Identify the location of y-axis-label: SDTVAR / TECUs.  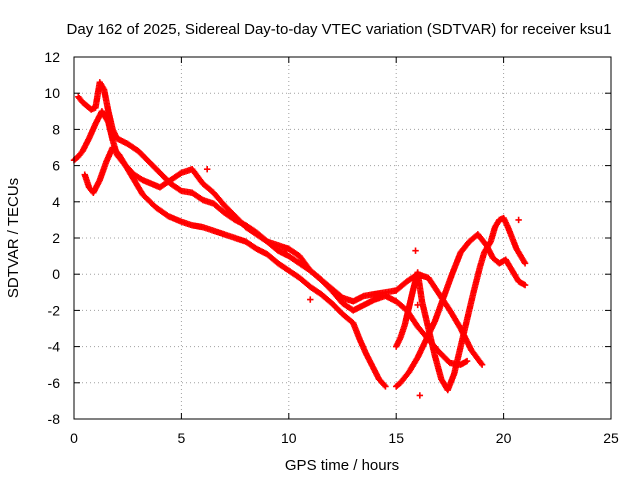
(13, 238).